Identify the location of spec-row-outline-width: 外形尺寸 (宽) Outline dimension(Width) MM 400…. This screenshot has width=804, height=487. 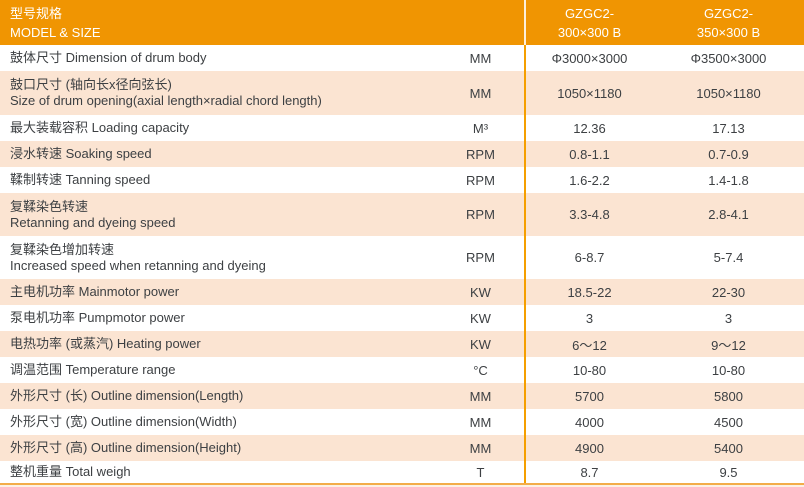
(402, 422).